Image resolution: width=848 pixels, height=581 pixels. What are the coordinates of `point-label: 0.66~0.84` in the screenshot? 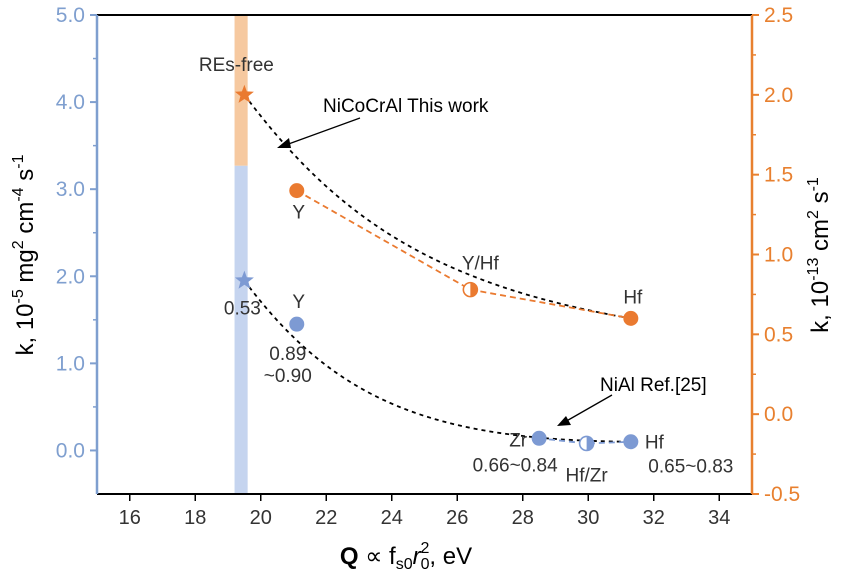 It's located at (515, 465).